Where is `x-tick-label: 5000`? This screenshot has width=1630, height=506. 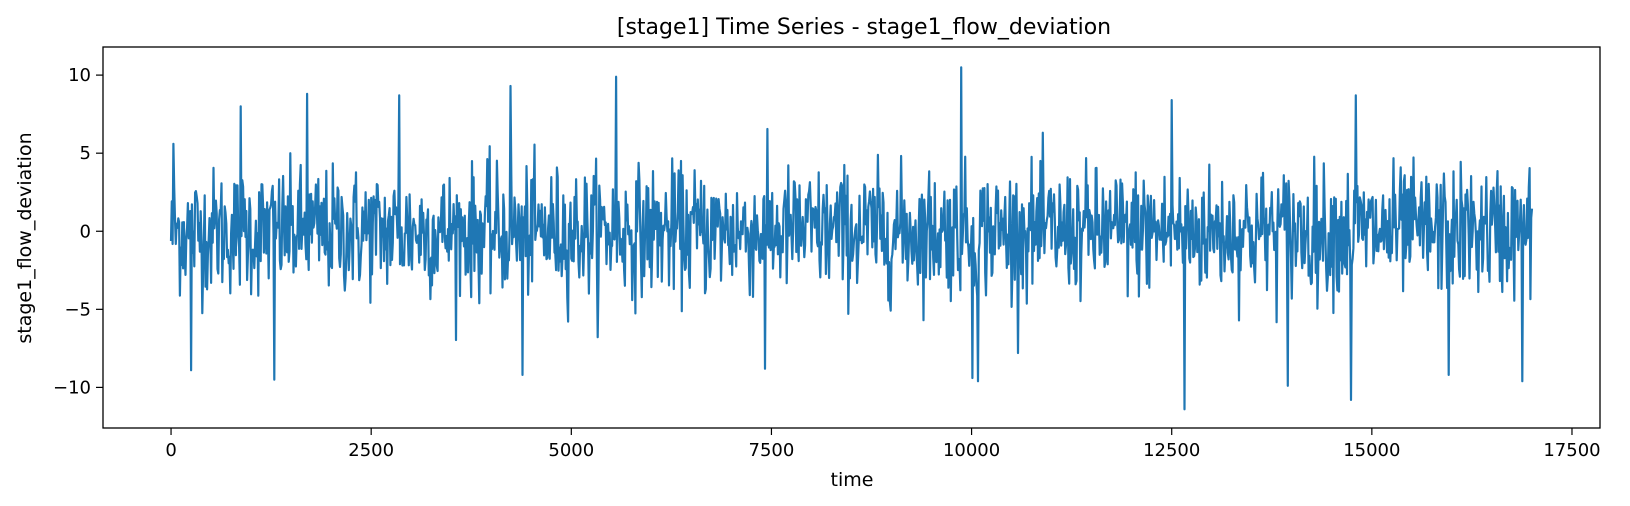 x-tick-label: 5000 is located at coordinates (571, 450).